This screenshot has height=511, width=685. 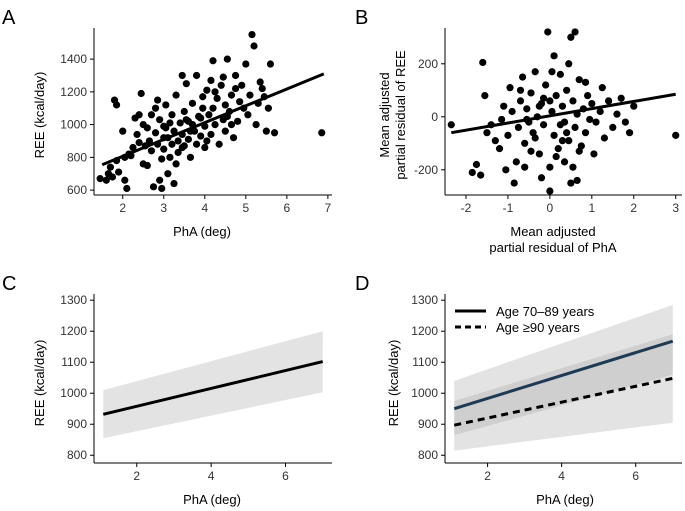 What do you see at coordinates (428, 424) in the screenshot?
I see `y-tick-label: 900` at bounding box center [428, 424].